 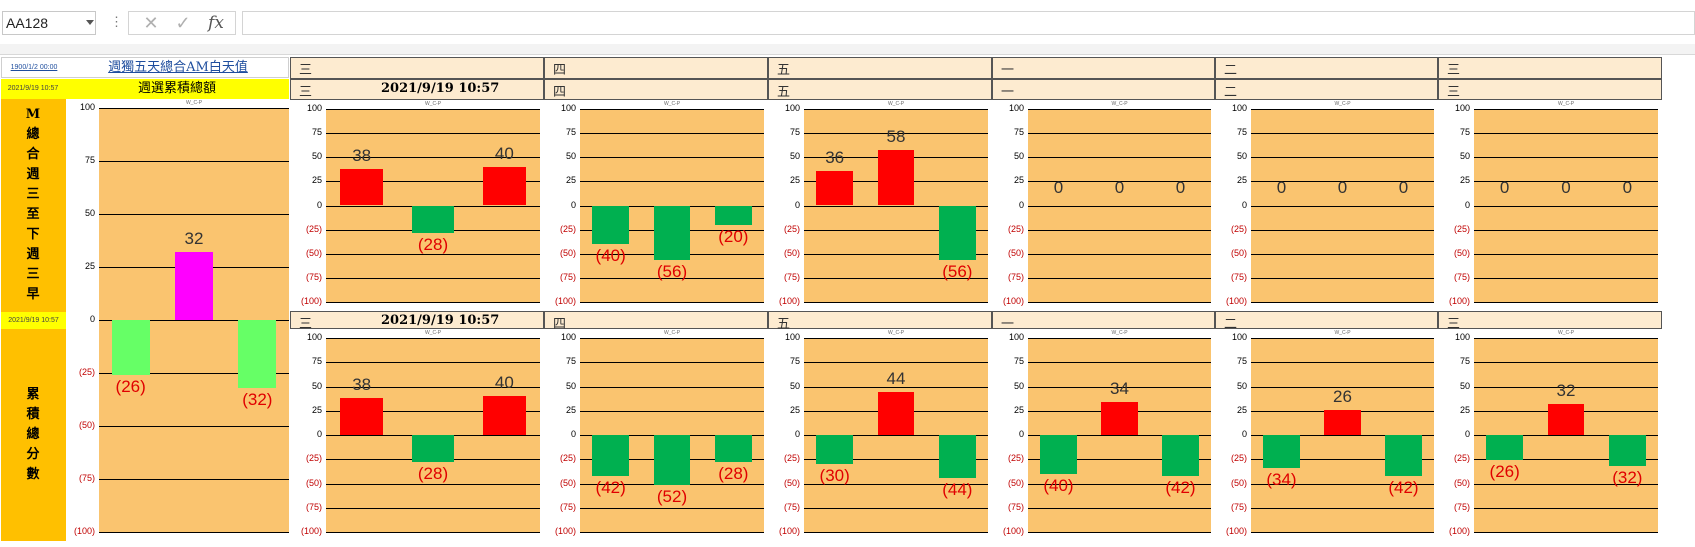 What do you see at coordinates (178, 67) in the screenshot?
I see `summary-link: 週獨五天總合AM白天值` at bounding box center [178, 67].